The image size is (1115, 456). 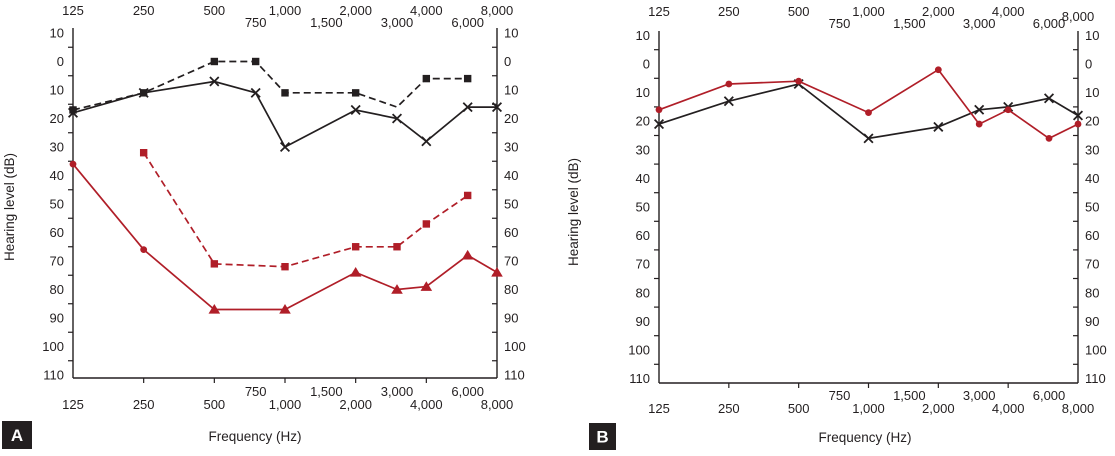 I want to click on freq-label-bottom: 1,500, so click(x=909, y=395).